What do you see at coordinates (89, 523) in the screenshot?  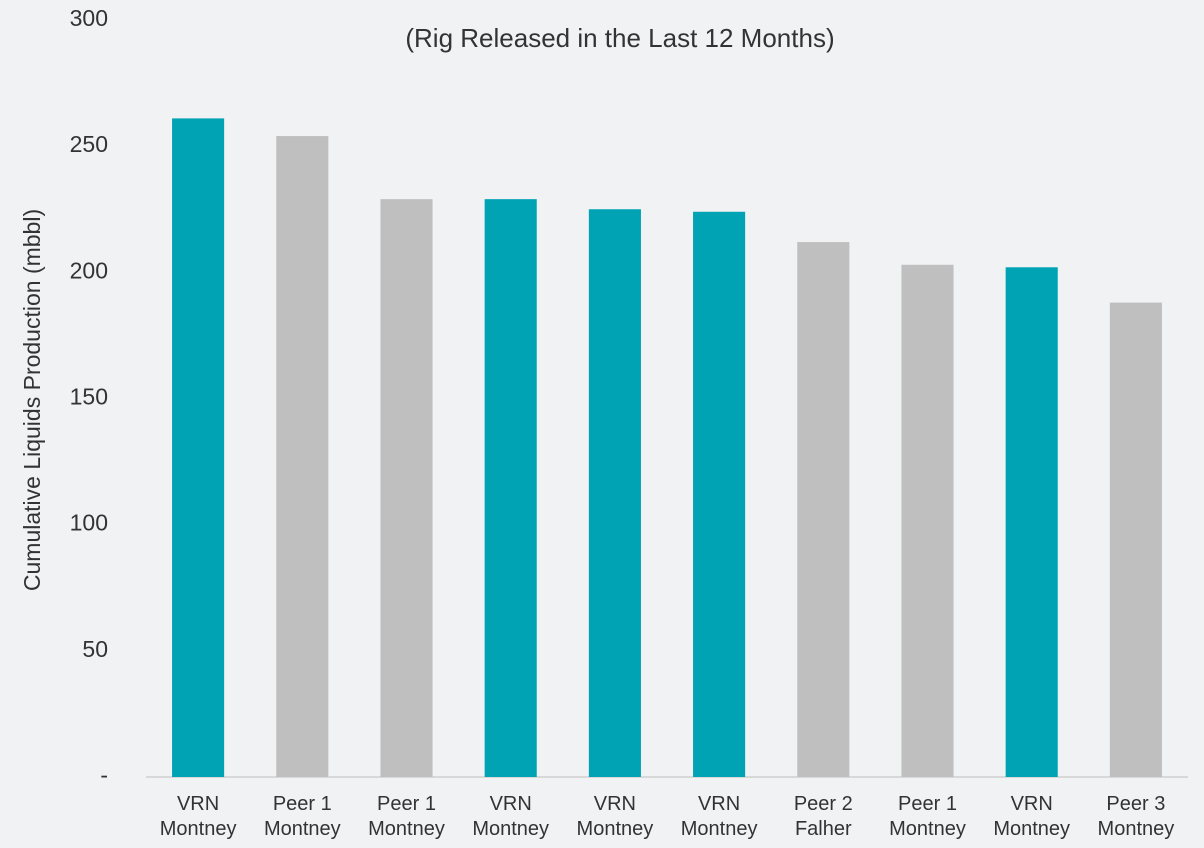 I see `y-tick-label: 100` at bounding box center [89, 523].